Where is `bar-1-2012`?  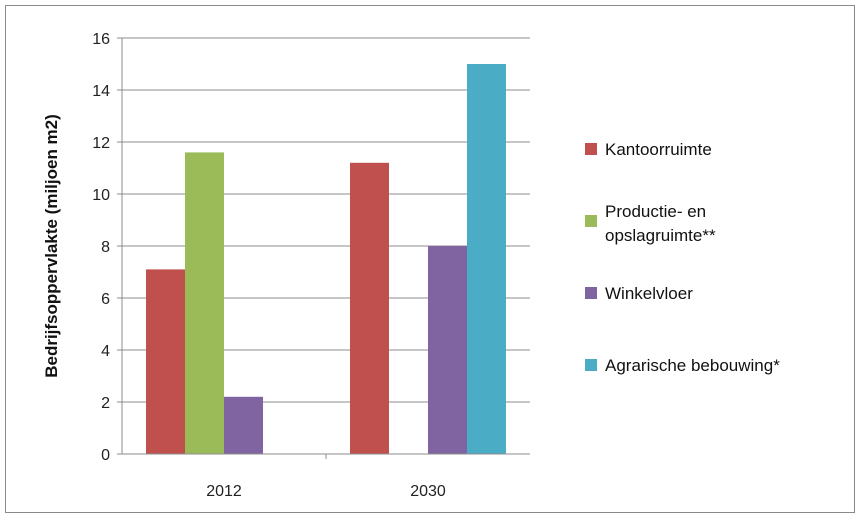 bar-1-2012 is located at coordinates (165, 361).